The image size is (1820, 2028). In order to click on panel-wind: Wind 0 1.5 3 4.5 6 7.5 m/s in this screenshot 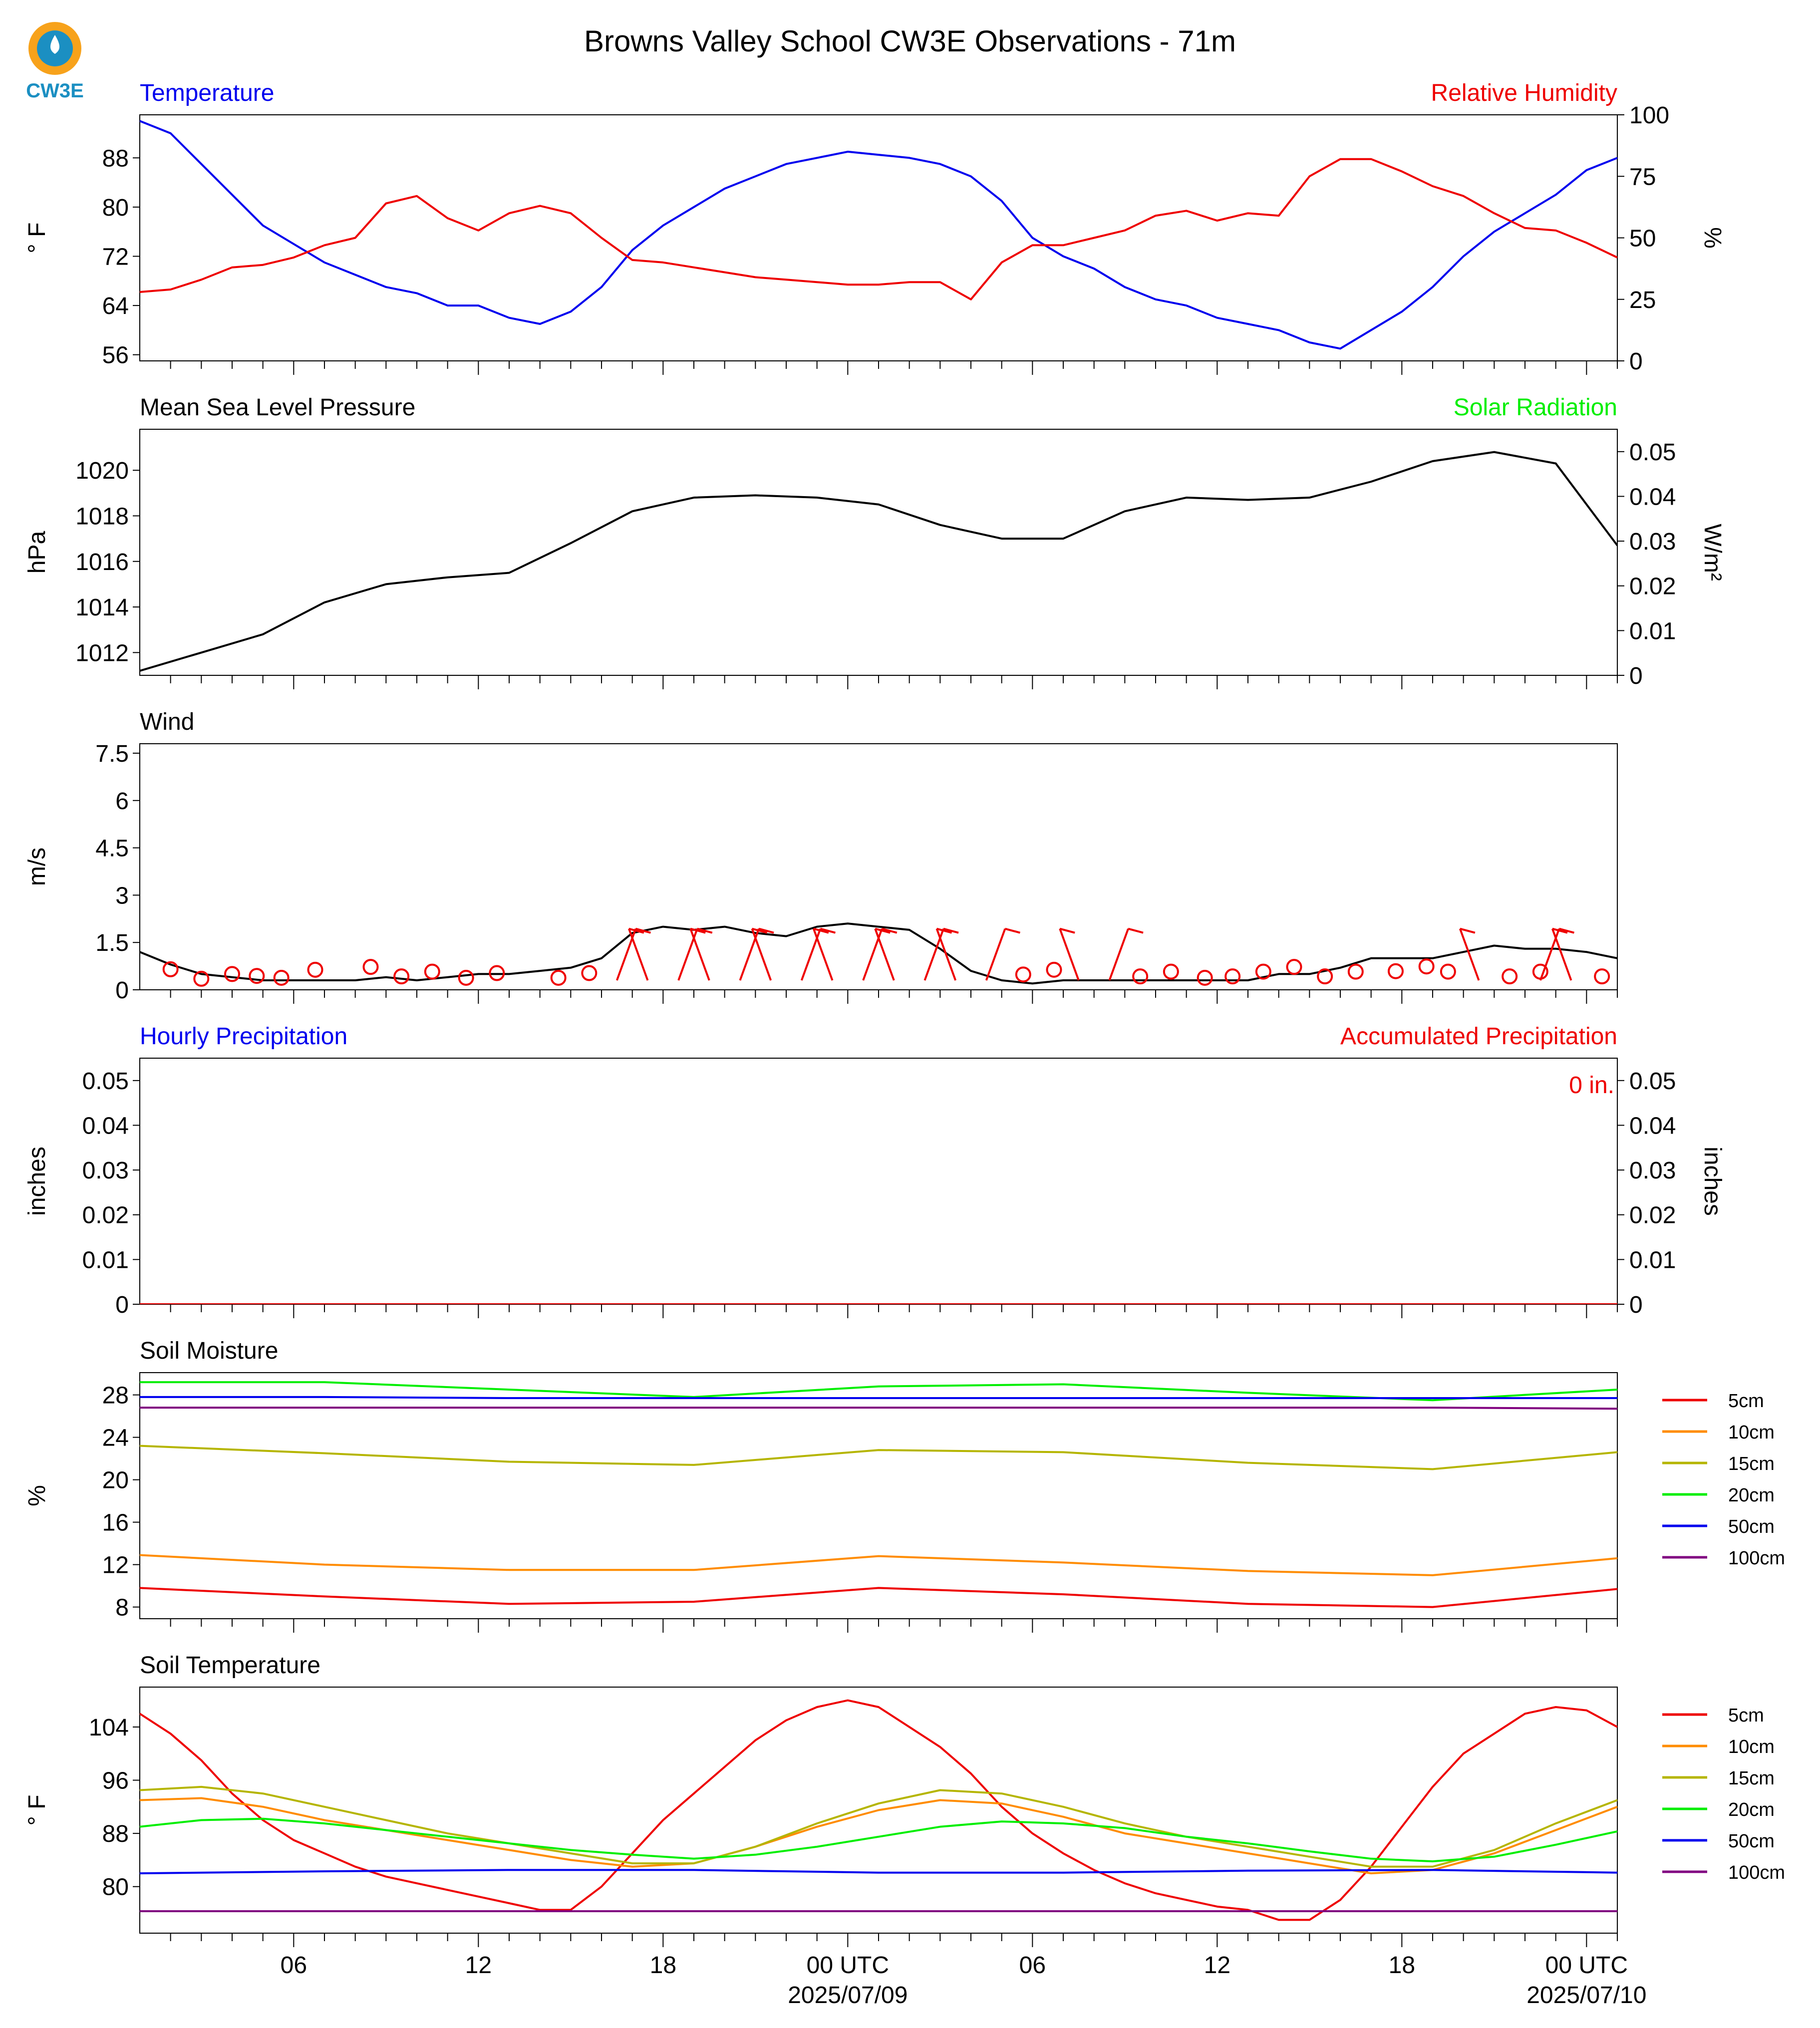, I will do `click(821, 856)`.